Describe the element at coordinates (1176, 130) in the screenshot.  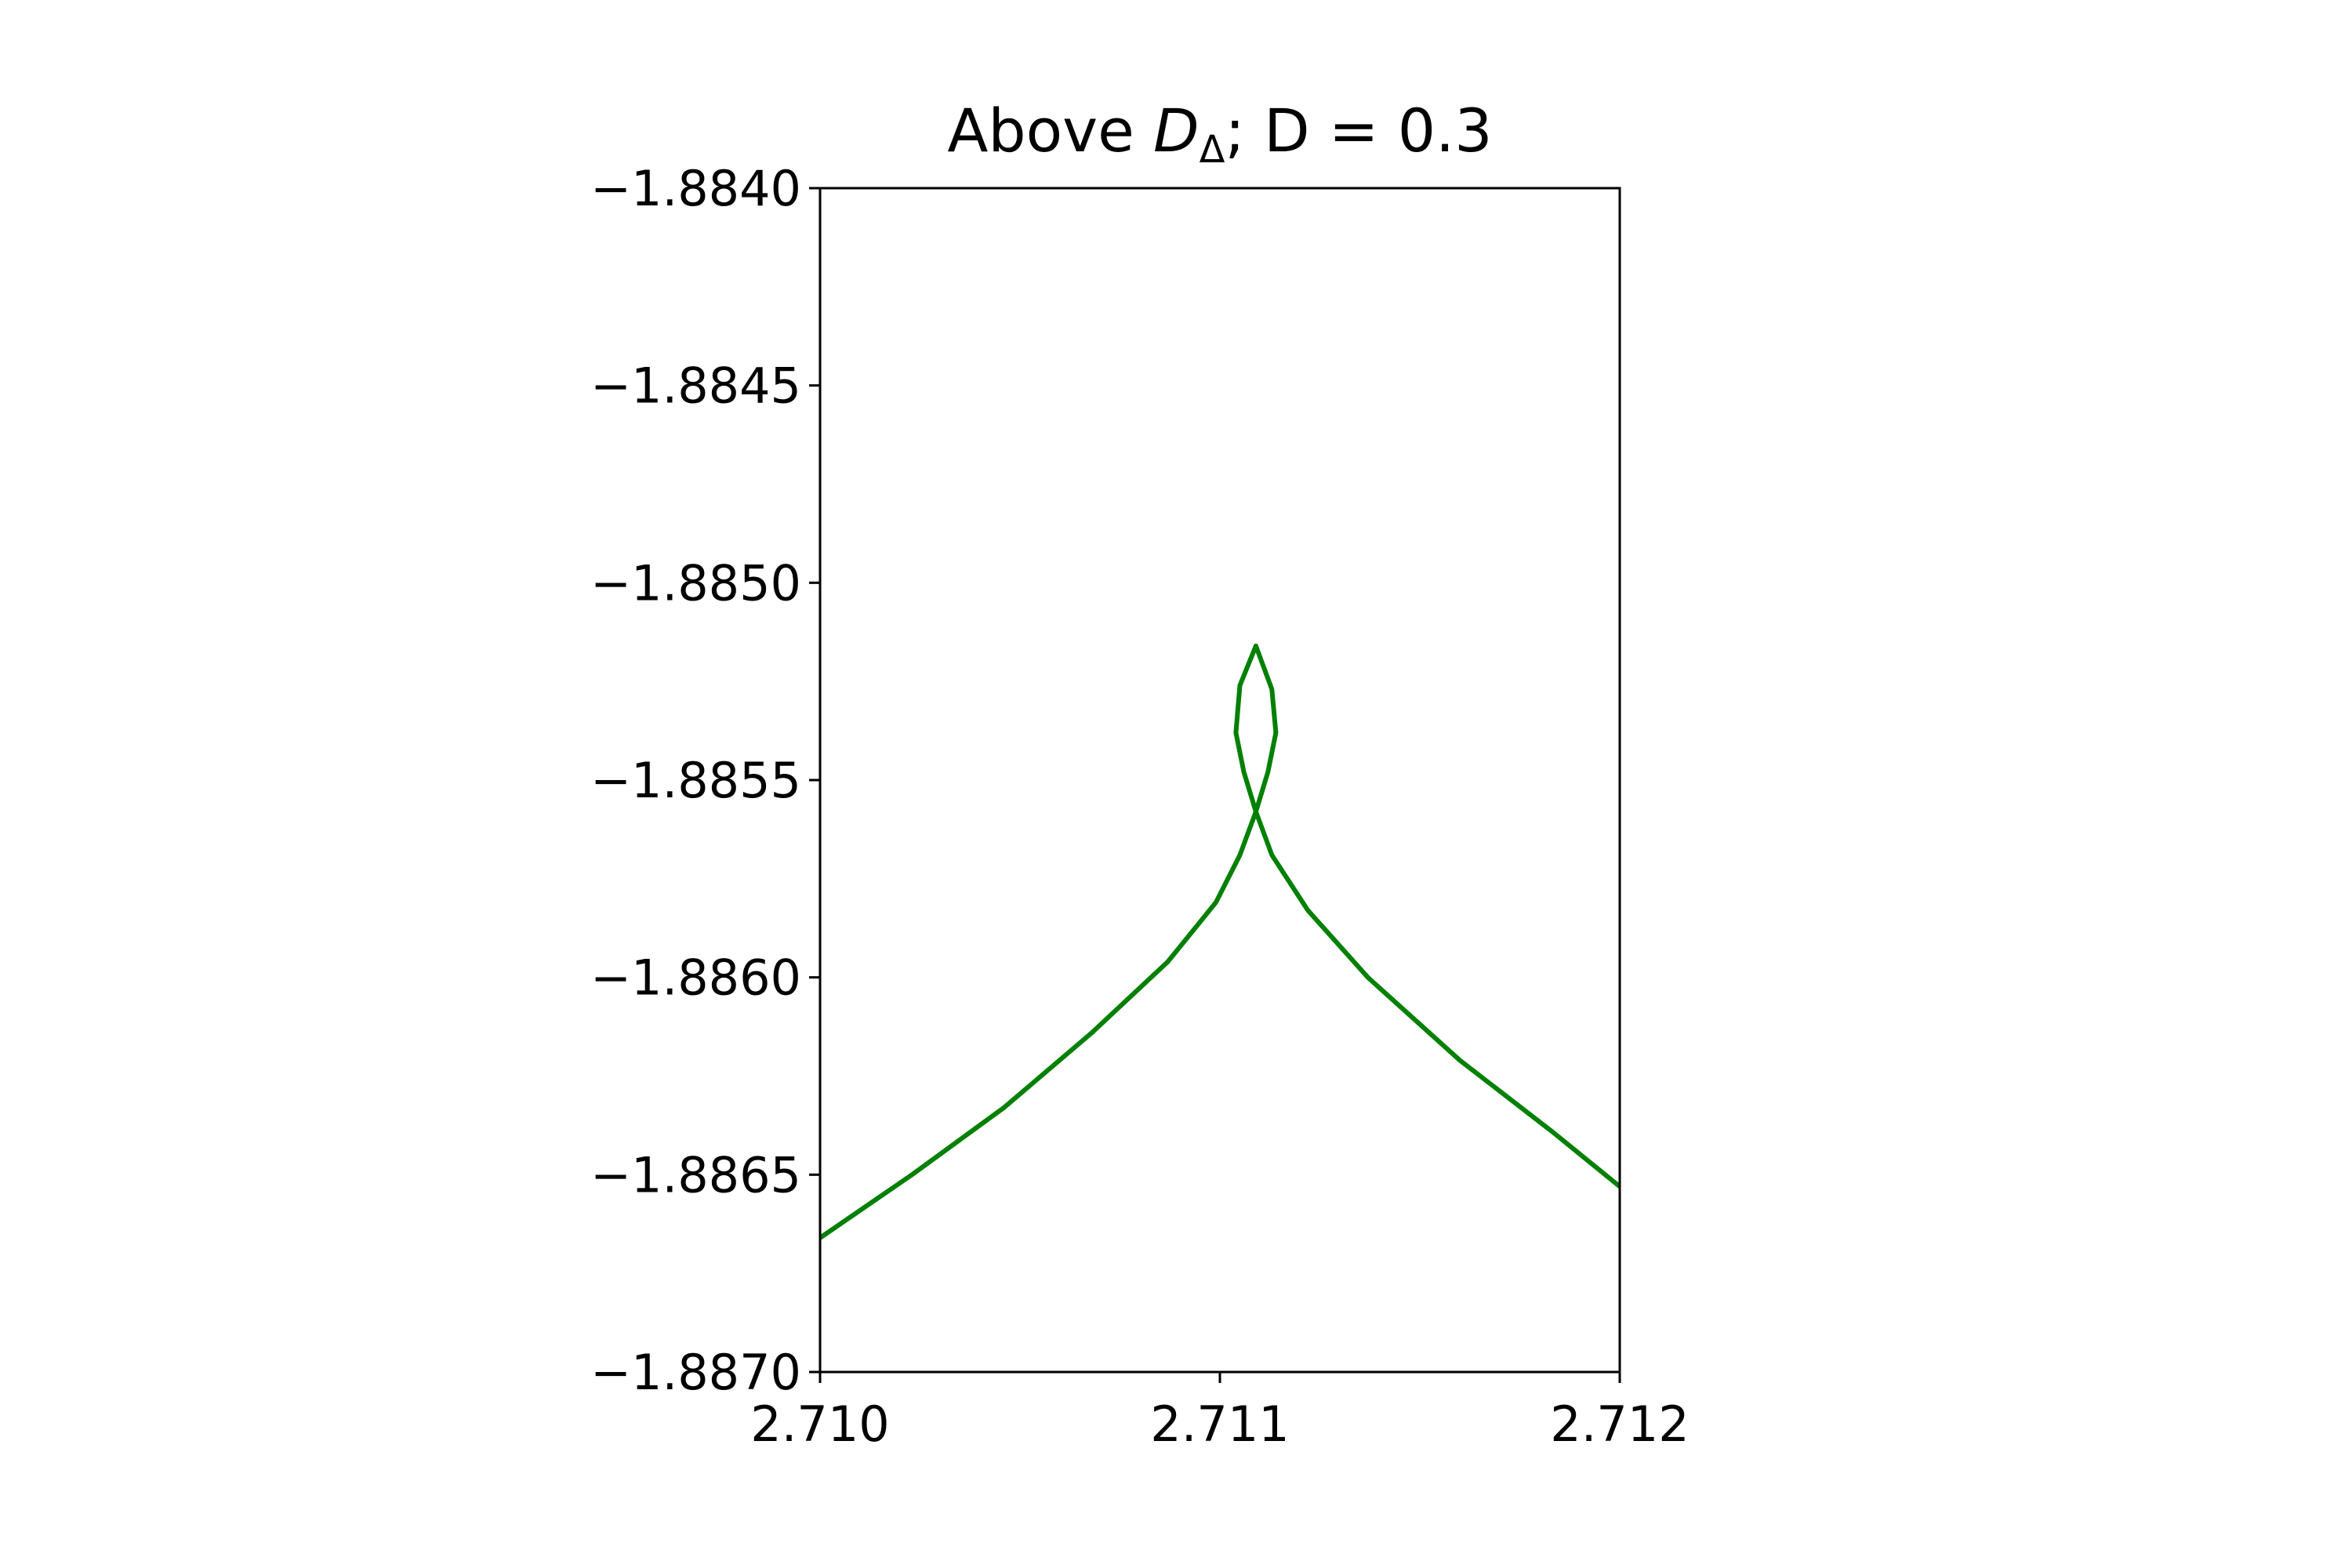
I see `title-text: D` at that location.